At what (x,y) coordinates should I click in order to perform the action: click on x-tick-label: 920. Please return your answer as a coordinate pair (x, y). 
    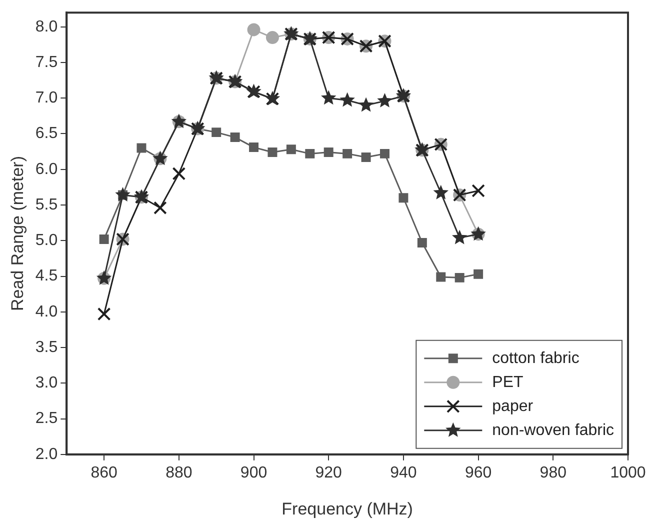
    Looking at the image, I should click on (328, 473).